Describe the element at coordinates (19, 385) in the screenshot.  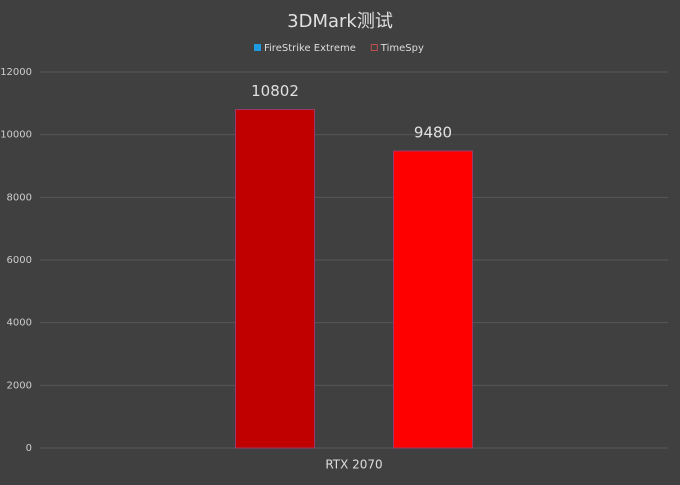
I see `y-tick-label: 2000` at that location.